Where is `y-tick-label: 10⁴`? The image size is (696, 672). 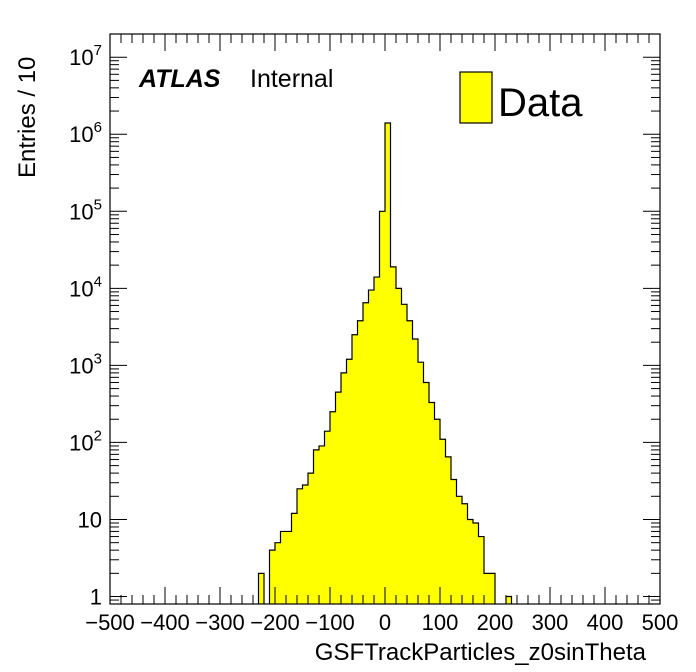 y-tick-label: 10⁴ is located at coordinates (85, 287).